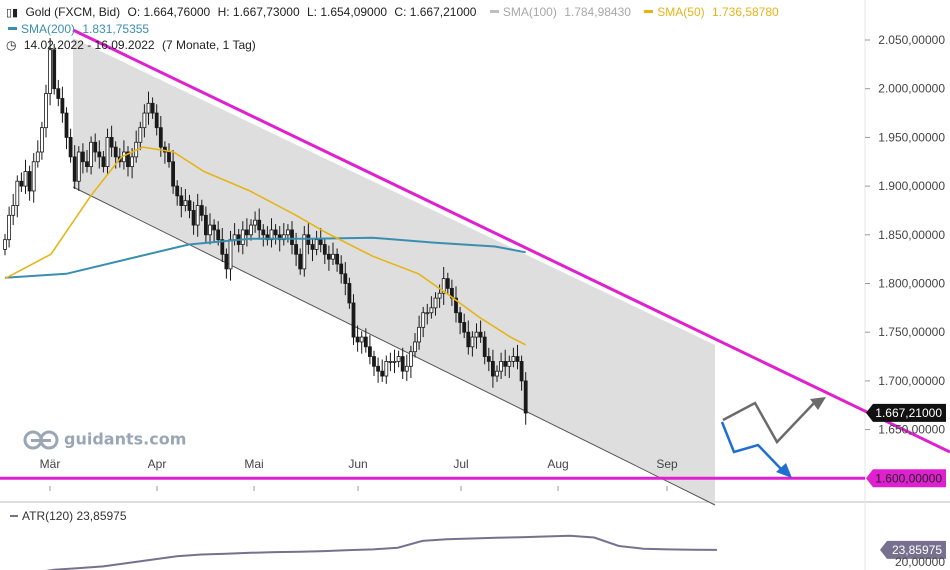  What do you see at coordinates (681, 12) in the screenshot?
I see `sma50-label: SMA(50)` at bounding box center [681, 12].